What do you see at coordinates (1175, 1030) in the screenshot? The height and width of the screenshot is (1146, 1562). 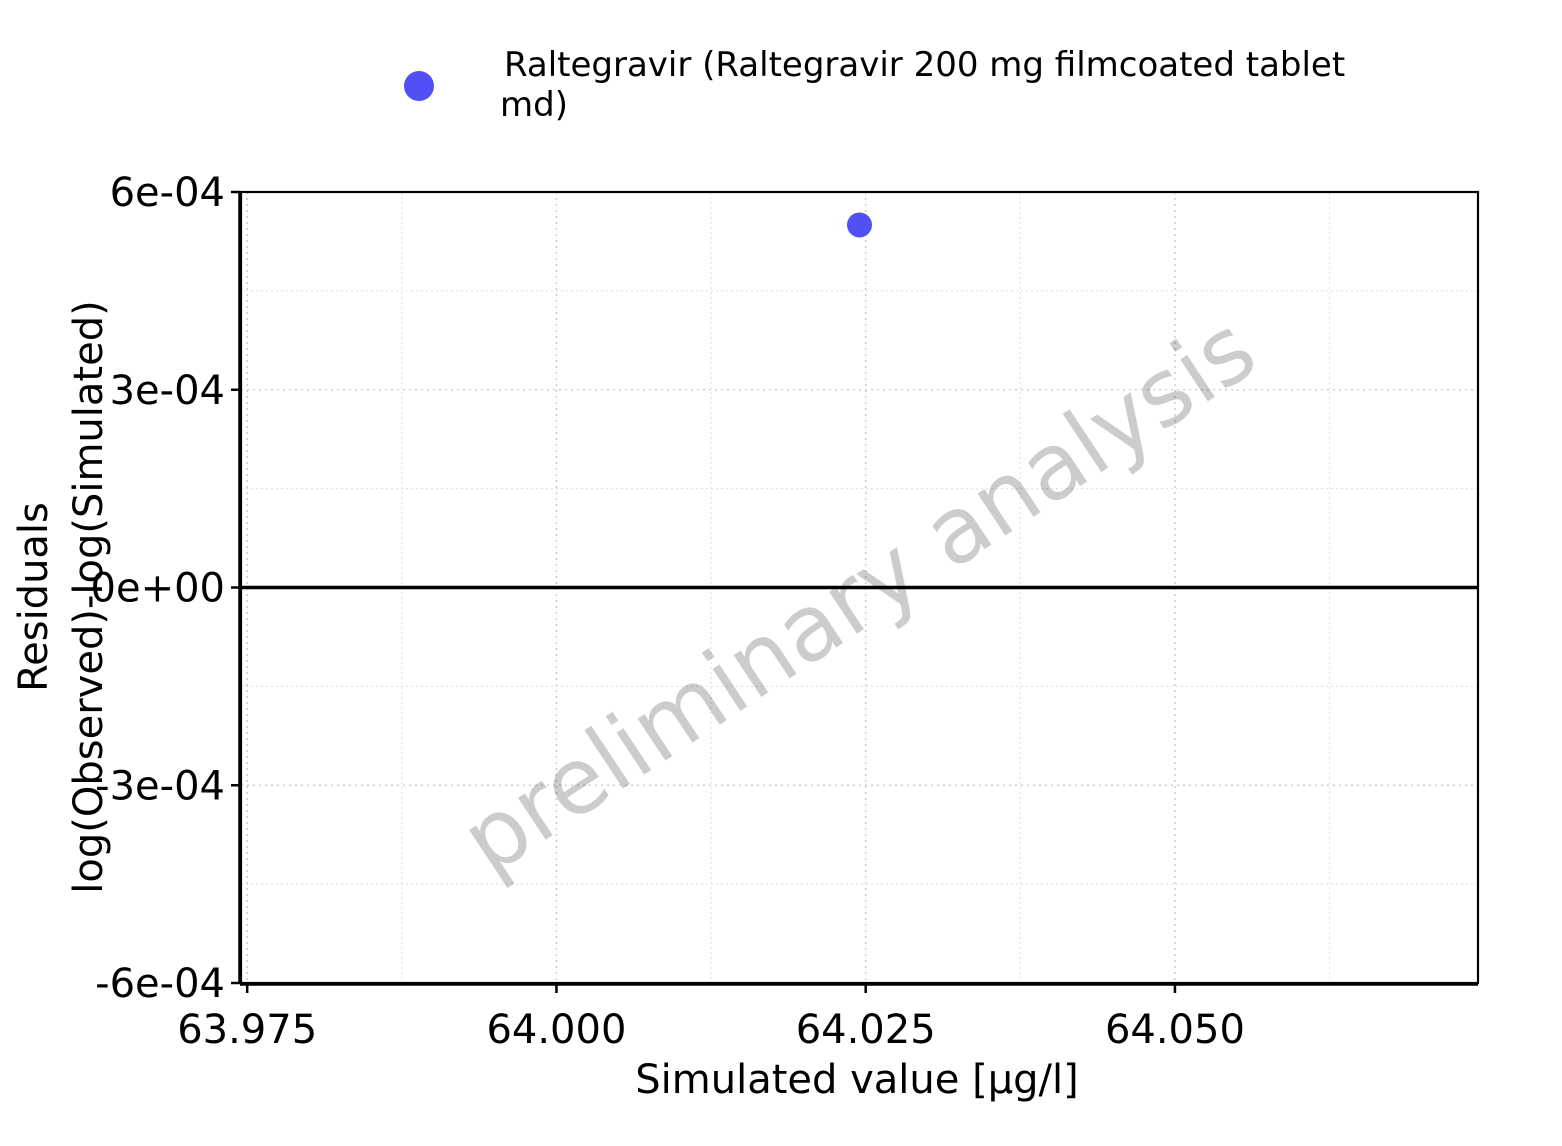 I see `x-tick-label: 64.050` at bounding box center [1175, 1030].